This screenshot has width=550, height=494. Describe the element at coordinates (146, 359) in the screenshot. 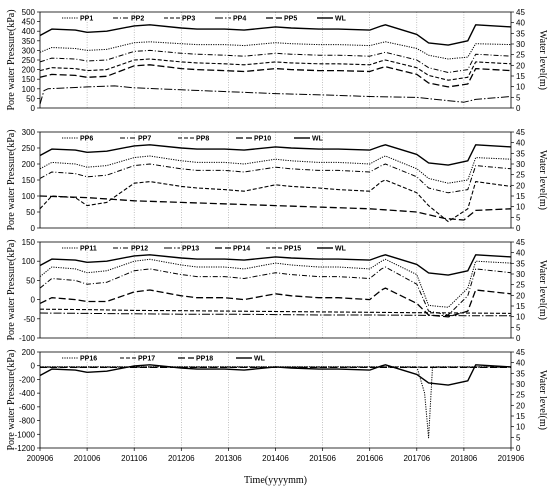

I see `legend-label: PP17` at that location.